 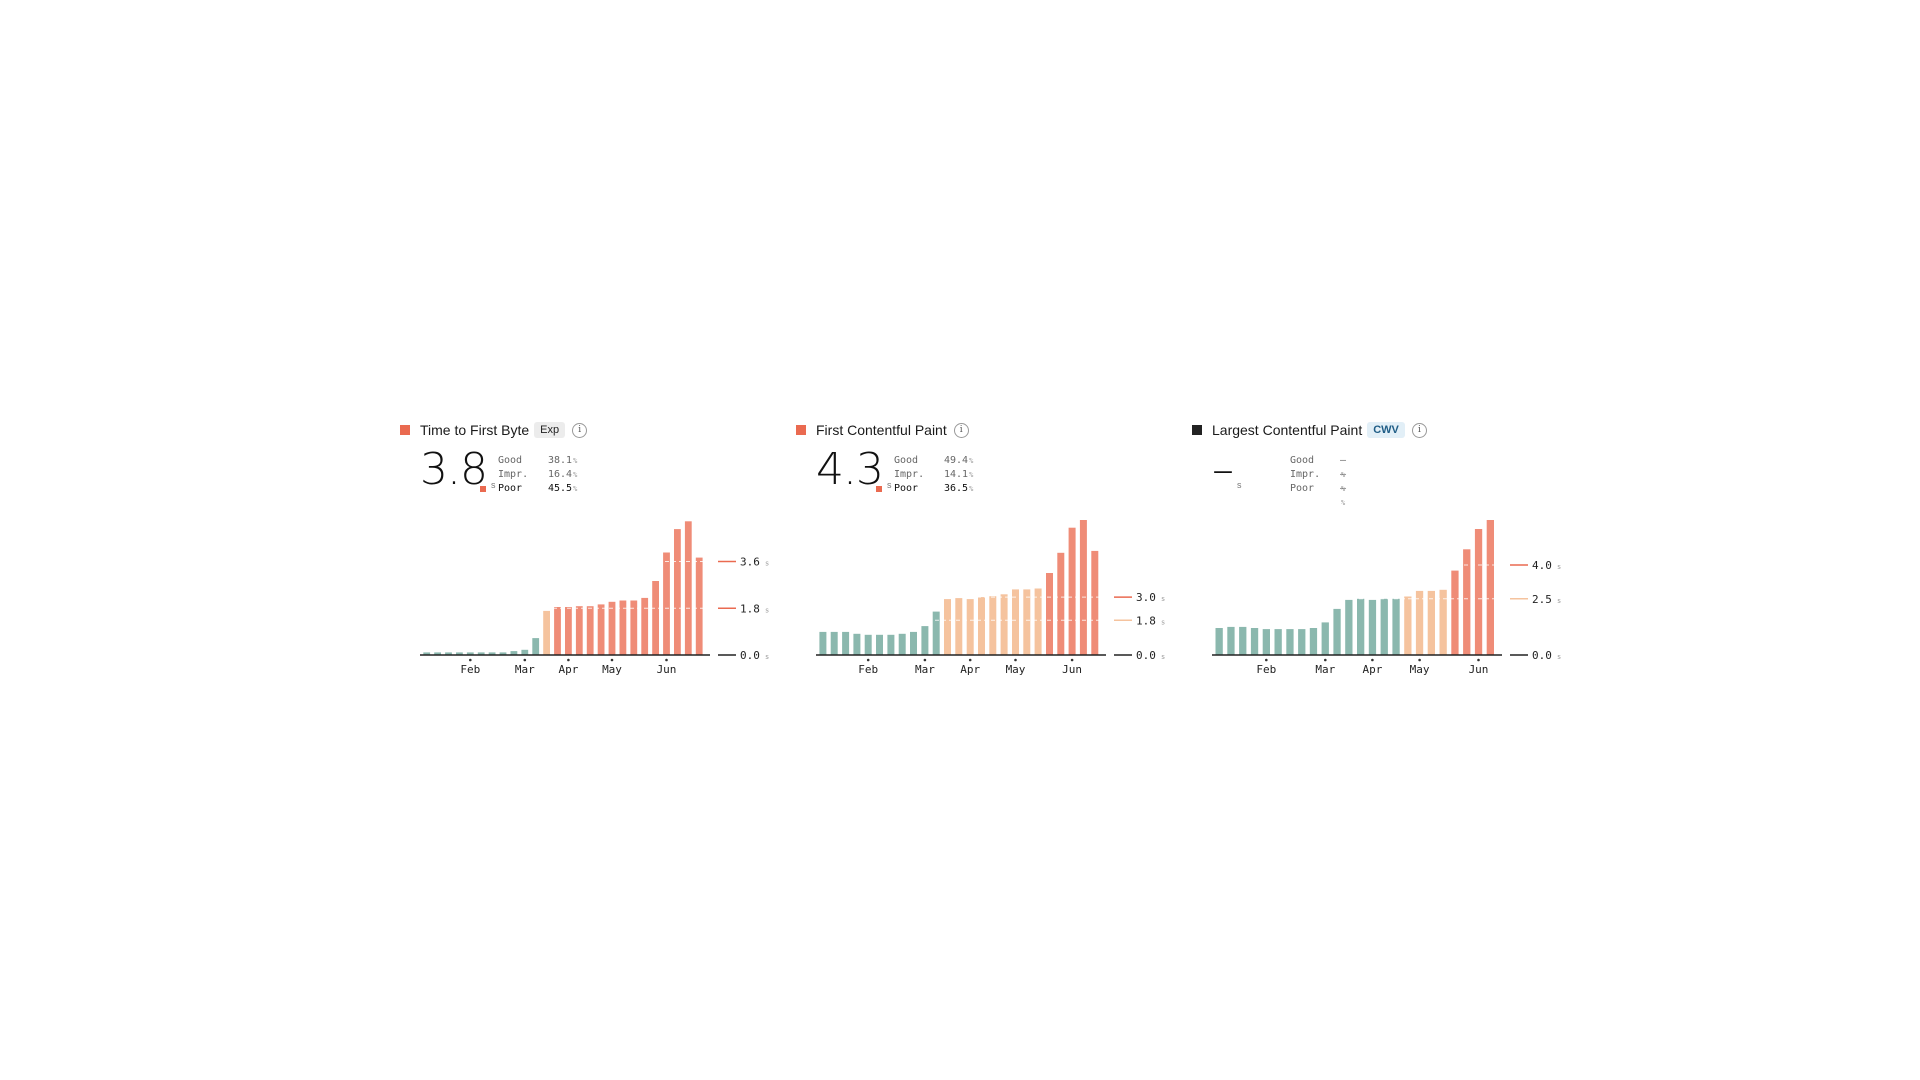 I want to click on month-tick, so click(x=1325, y=660).